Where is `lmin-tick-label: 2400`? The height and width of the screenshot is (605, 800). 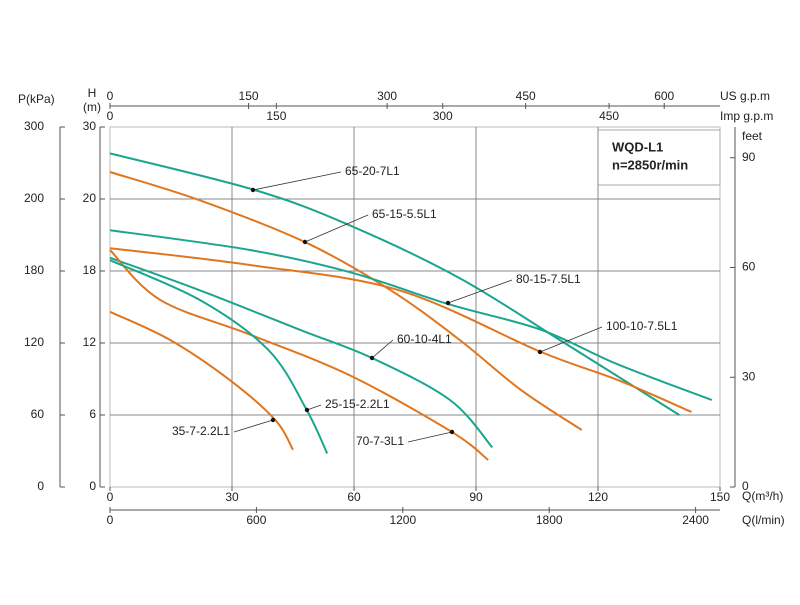 lmin-tick-label: 2400 is located at coordinates (695, 520).